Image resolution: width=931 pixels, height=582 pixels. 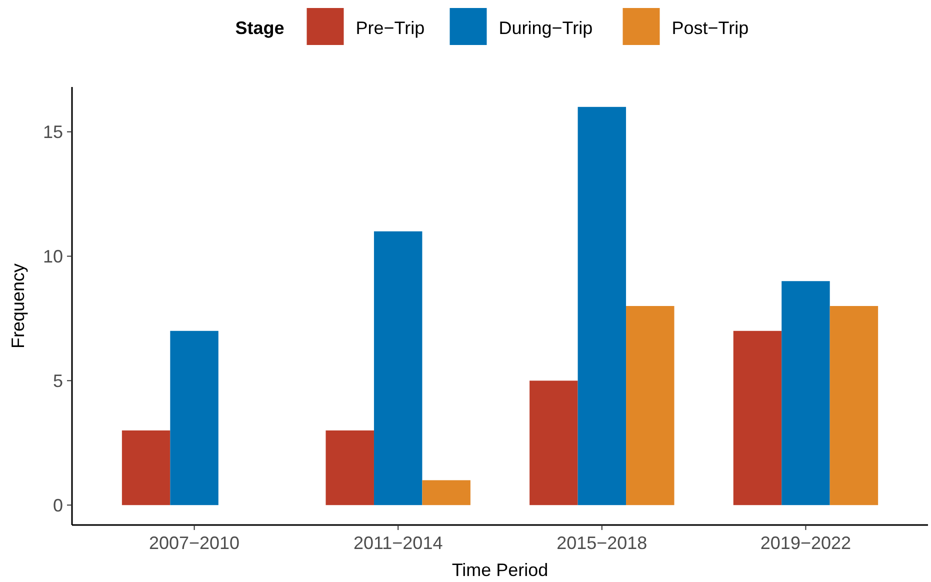 What do you see at coordinates (602, 543) in the screenshot?
I see `x-tick-label: 2015−2018` at bounding box center [602, 543].